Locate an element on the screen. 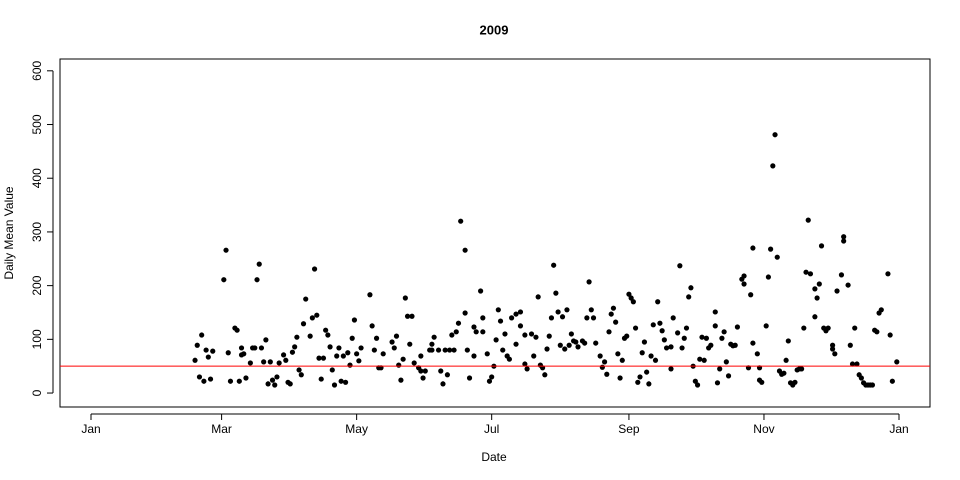 The height and width of the screenshot is (480, 960). y-tick-label: 0 is located at coordinates (37, 392).